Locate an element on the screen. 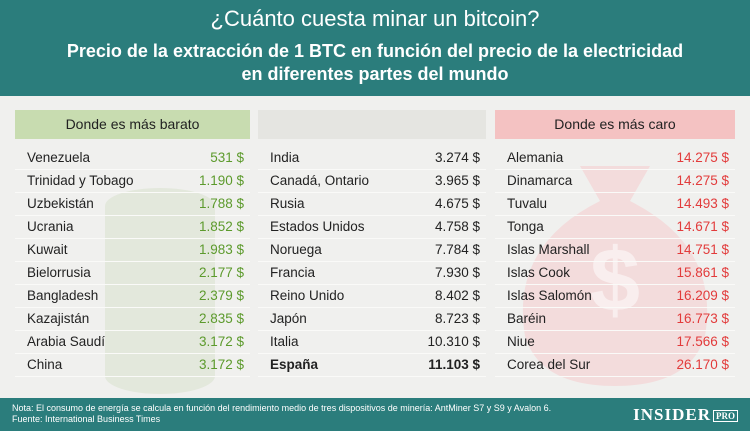 Image resolution: width=750 pixels, height=431 pixels. country: Corea del Sur is located at coordinates (549, 364).